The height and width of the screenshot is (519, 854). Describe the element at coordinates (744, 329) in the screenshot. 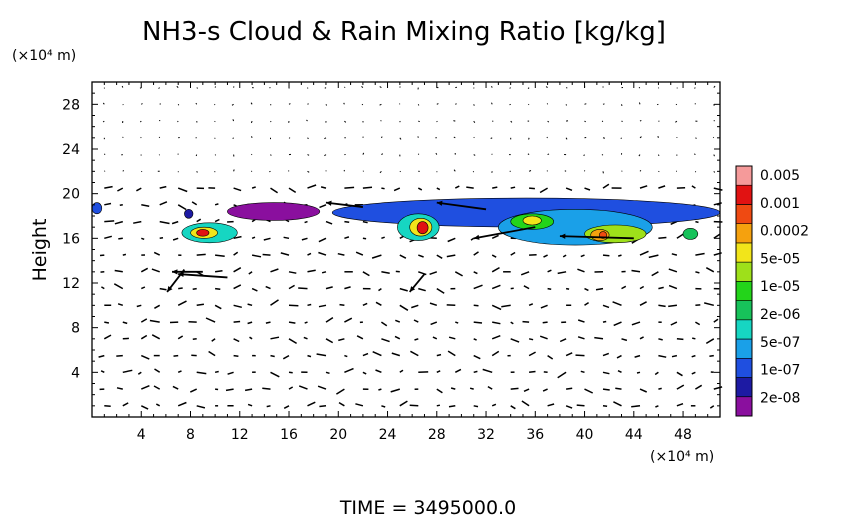

I see `colorbar-swatch` at that location.